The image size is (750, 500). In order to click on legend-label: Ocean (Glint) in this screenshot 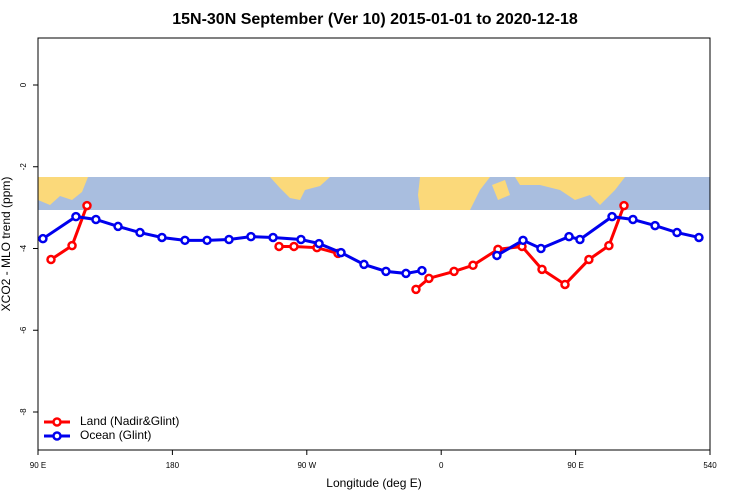, I will do `click(115, 435)`.